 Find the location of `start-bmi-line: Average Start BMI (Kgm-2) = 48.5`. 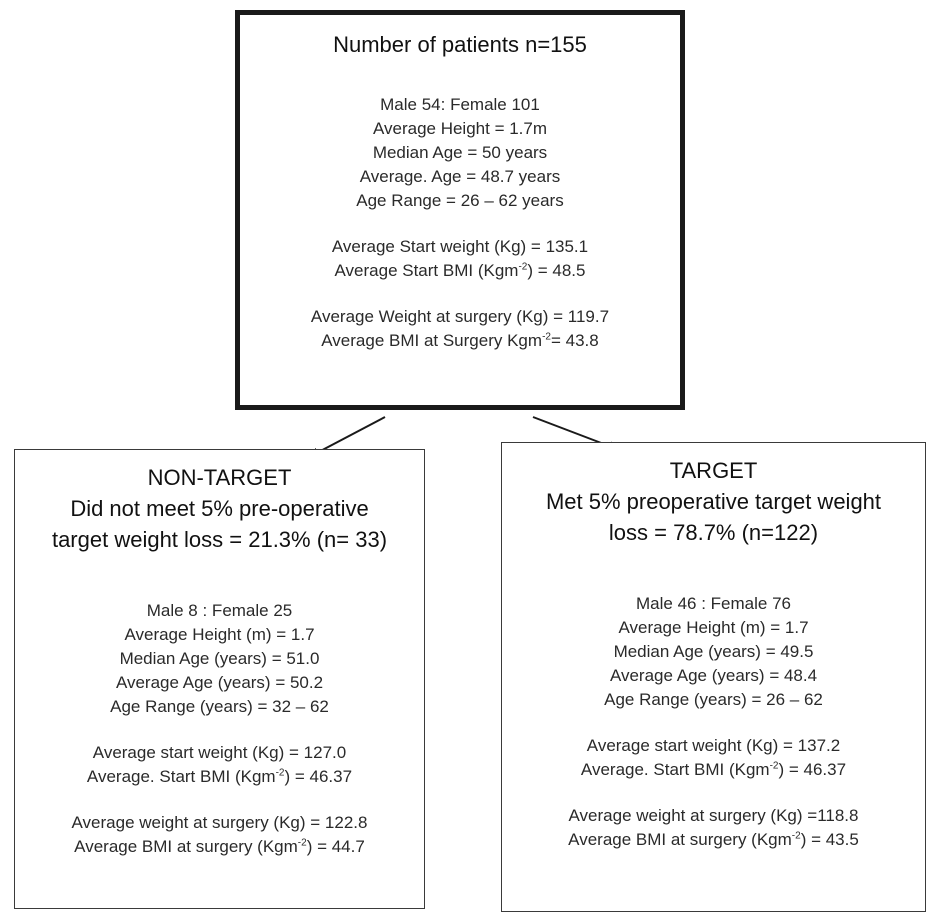

start-bmi-line: Average Start BMI (Kgm-2) = 48.5 is located at coordinates (460, 270).